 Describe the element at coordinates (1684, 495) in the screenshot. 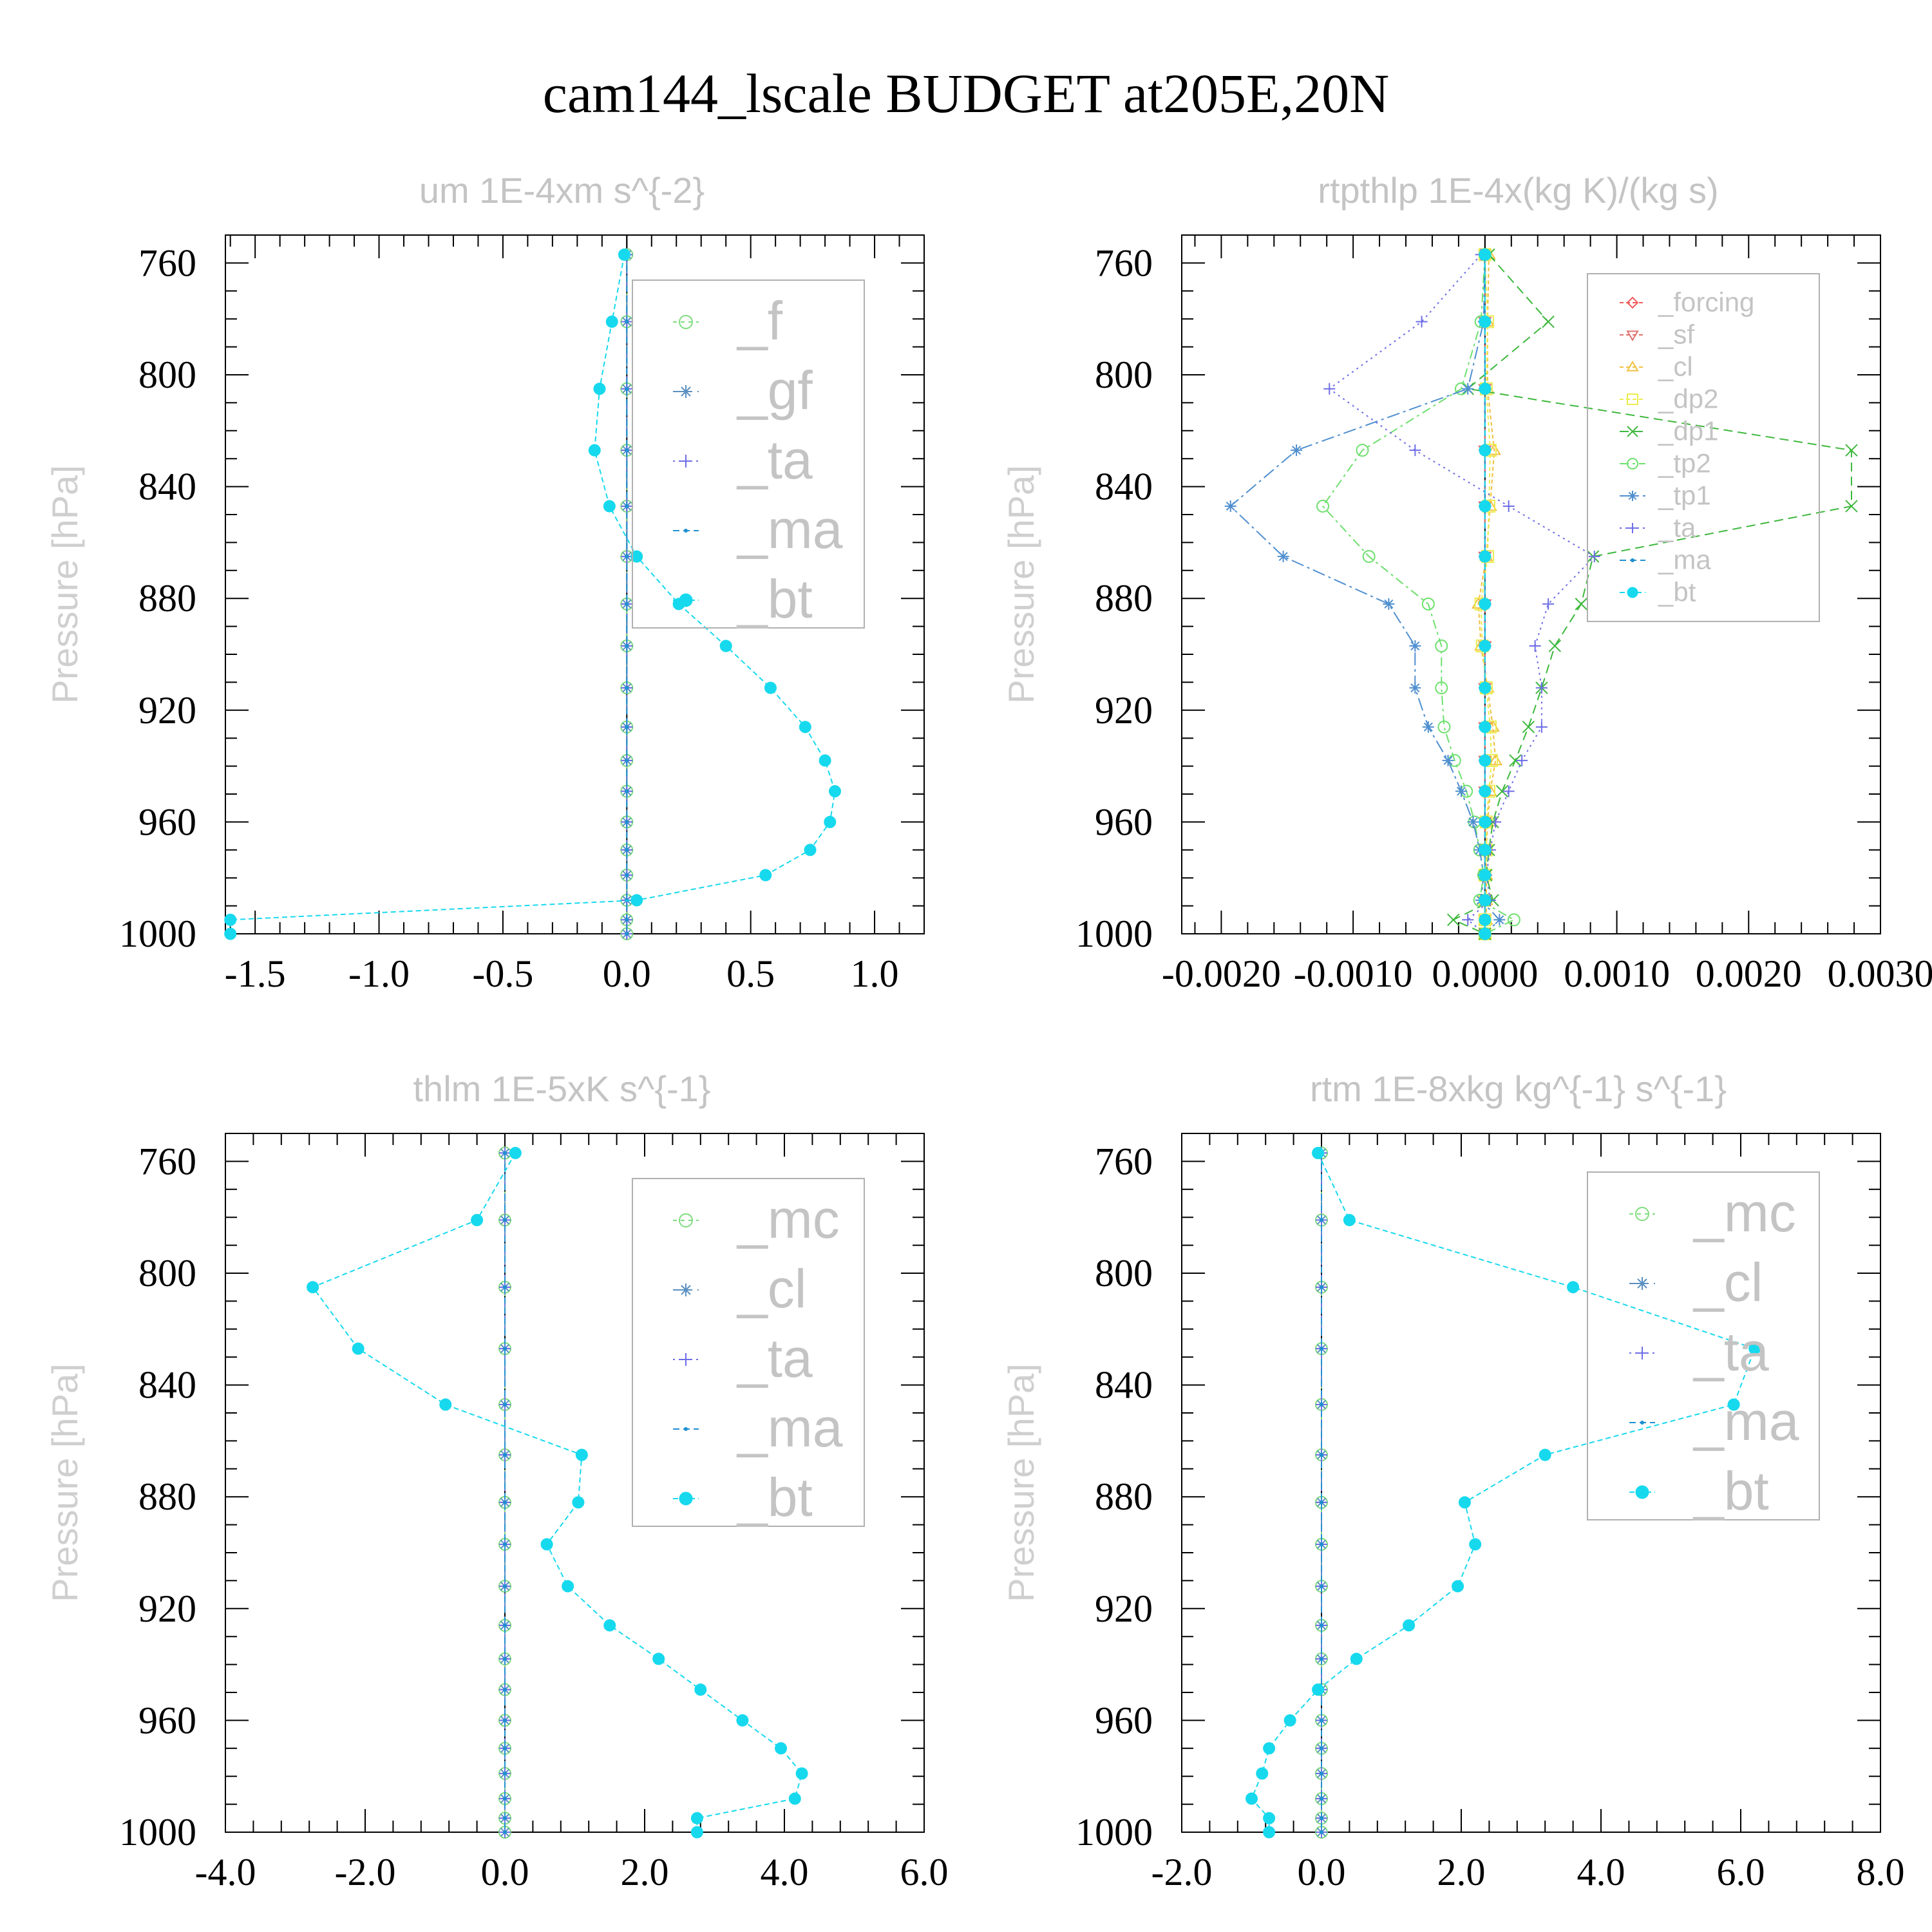

I see `legend-label: _tp1` at that location.